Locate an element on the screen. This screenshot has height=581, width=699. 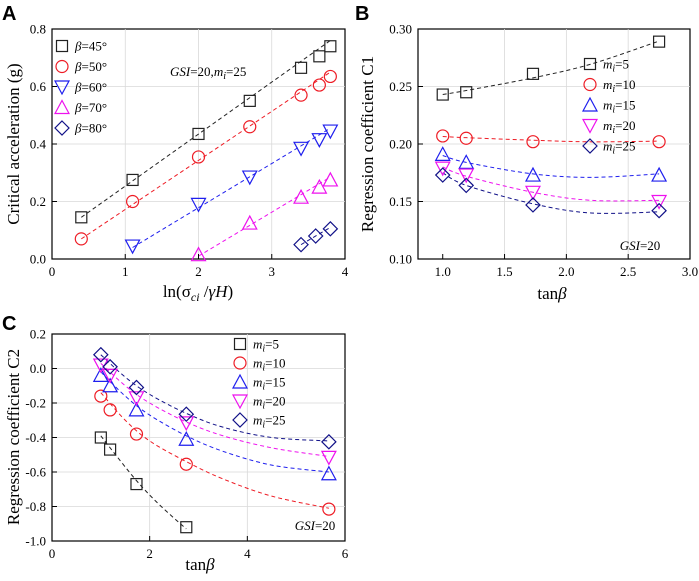
panel-b-xtick-label: 2.5 is located at coordinates (628, 271).